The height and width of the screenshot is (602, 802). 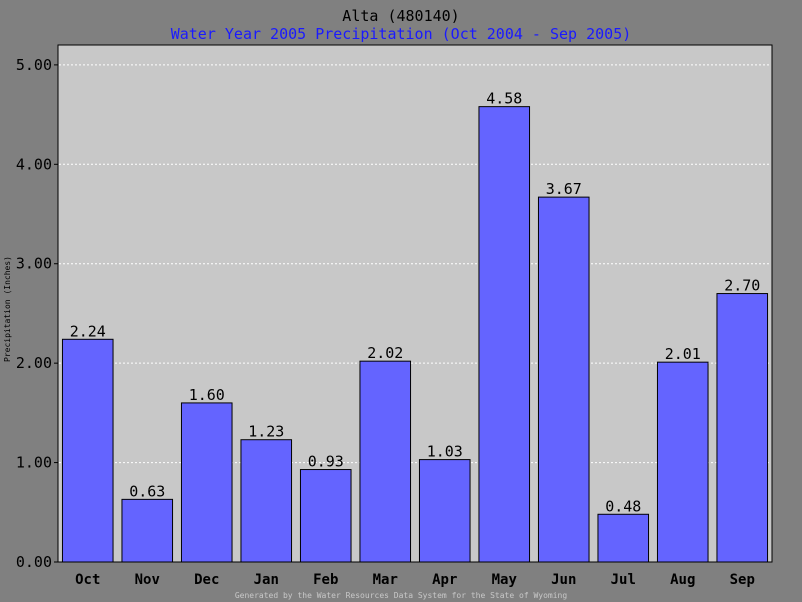 What do you see at coordinates (206, 580) in the screenshot?
I see `category-label: Dec` at bounding box center [206, 580].